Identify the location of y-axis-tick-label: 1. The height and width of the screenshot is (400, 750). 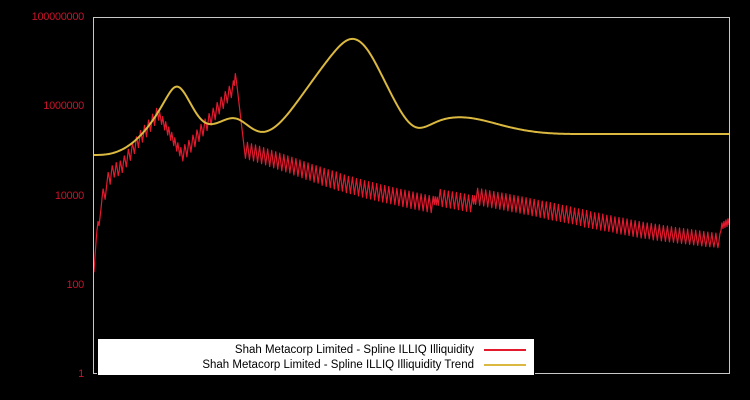
(81, 374).